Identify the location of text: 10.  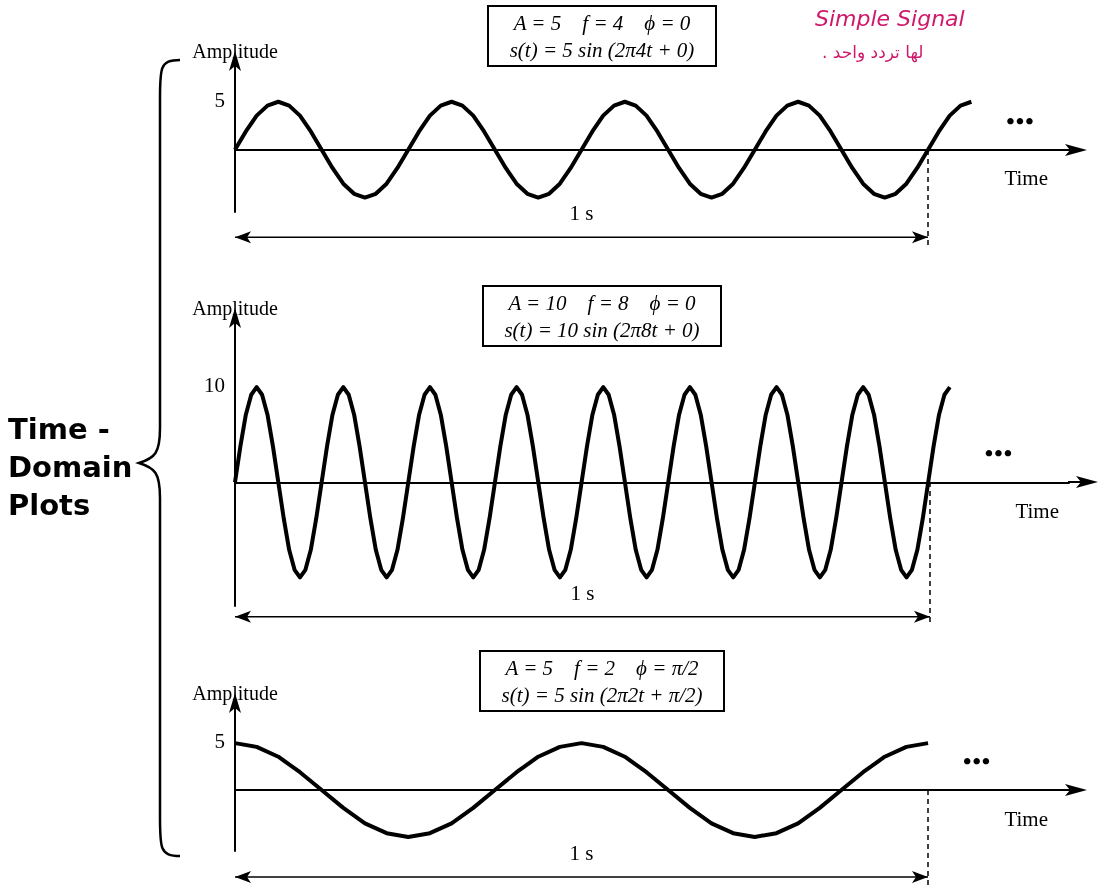
(214, 386).